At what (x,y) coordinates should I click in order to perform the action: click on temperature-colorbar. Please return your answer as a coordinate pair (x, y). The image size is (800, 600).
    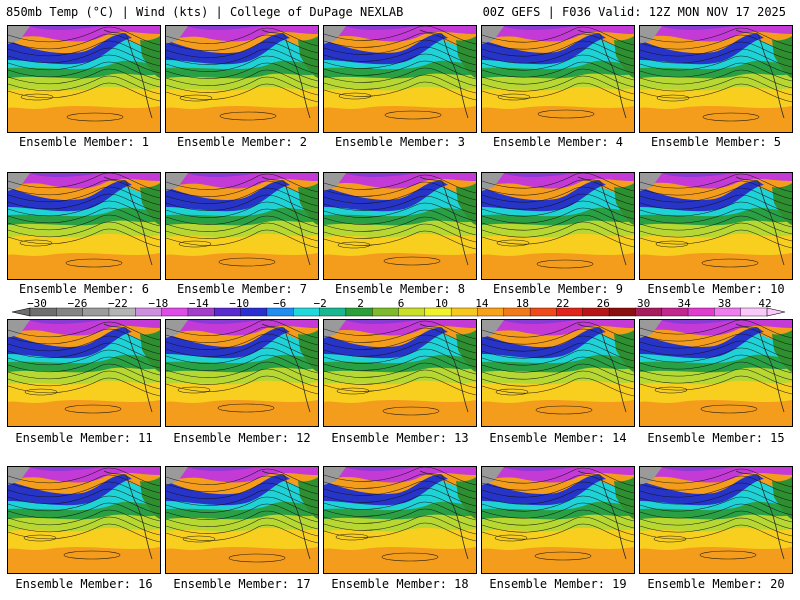
    Looking at the image, I should click on (398, 312).